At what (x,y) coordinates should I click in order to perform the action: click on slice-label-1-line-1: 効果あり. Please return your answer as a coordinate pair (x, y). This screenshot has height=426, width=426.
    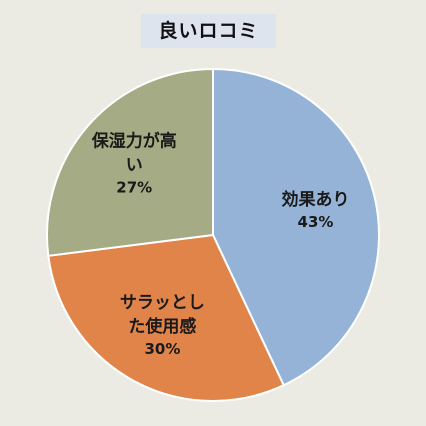
    Looking at the image, I should click on (315, 199).